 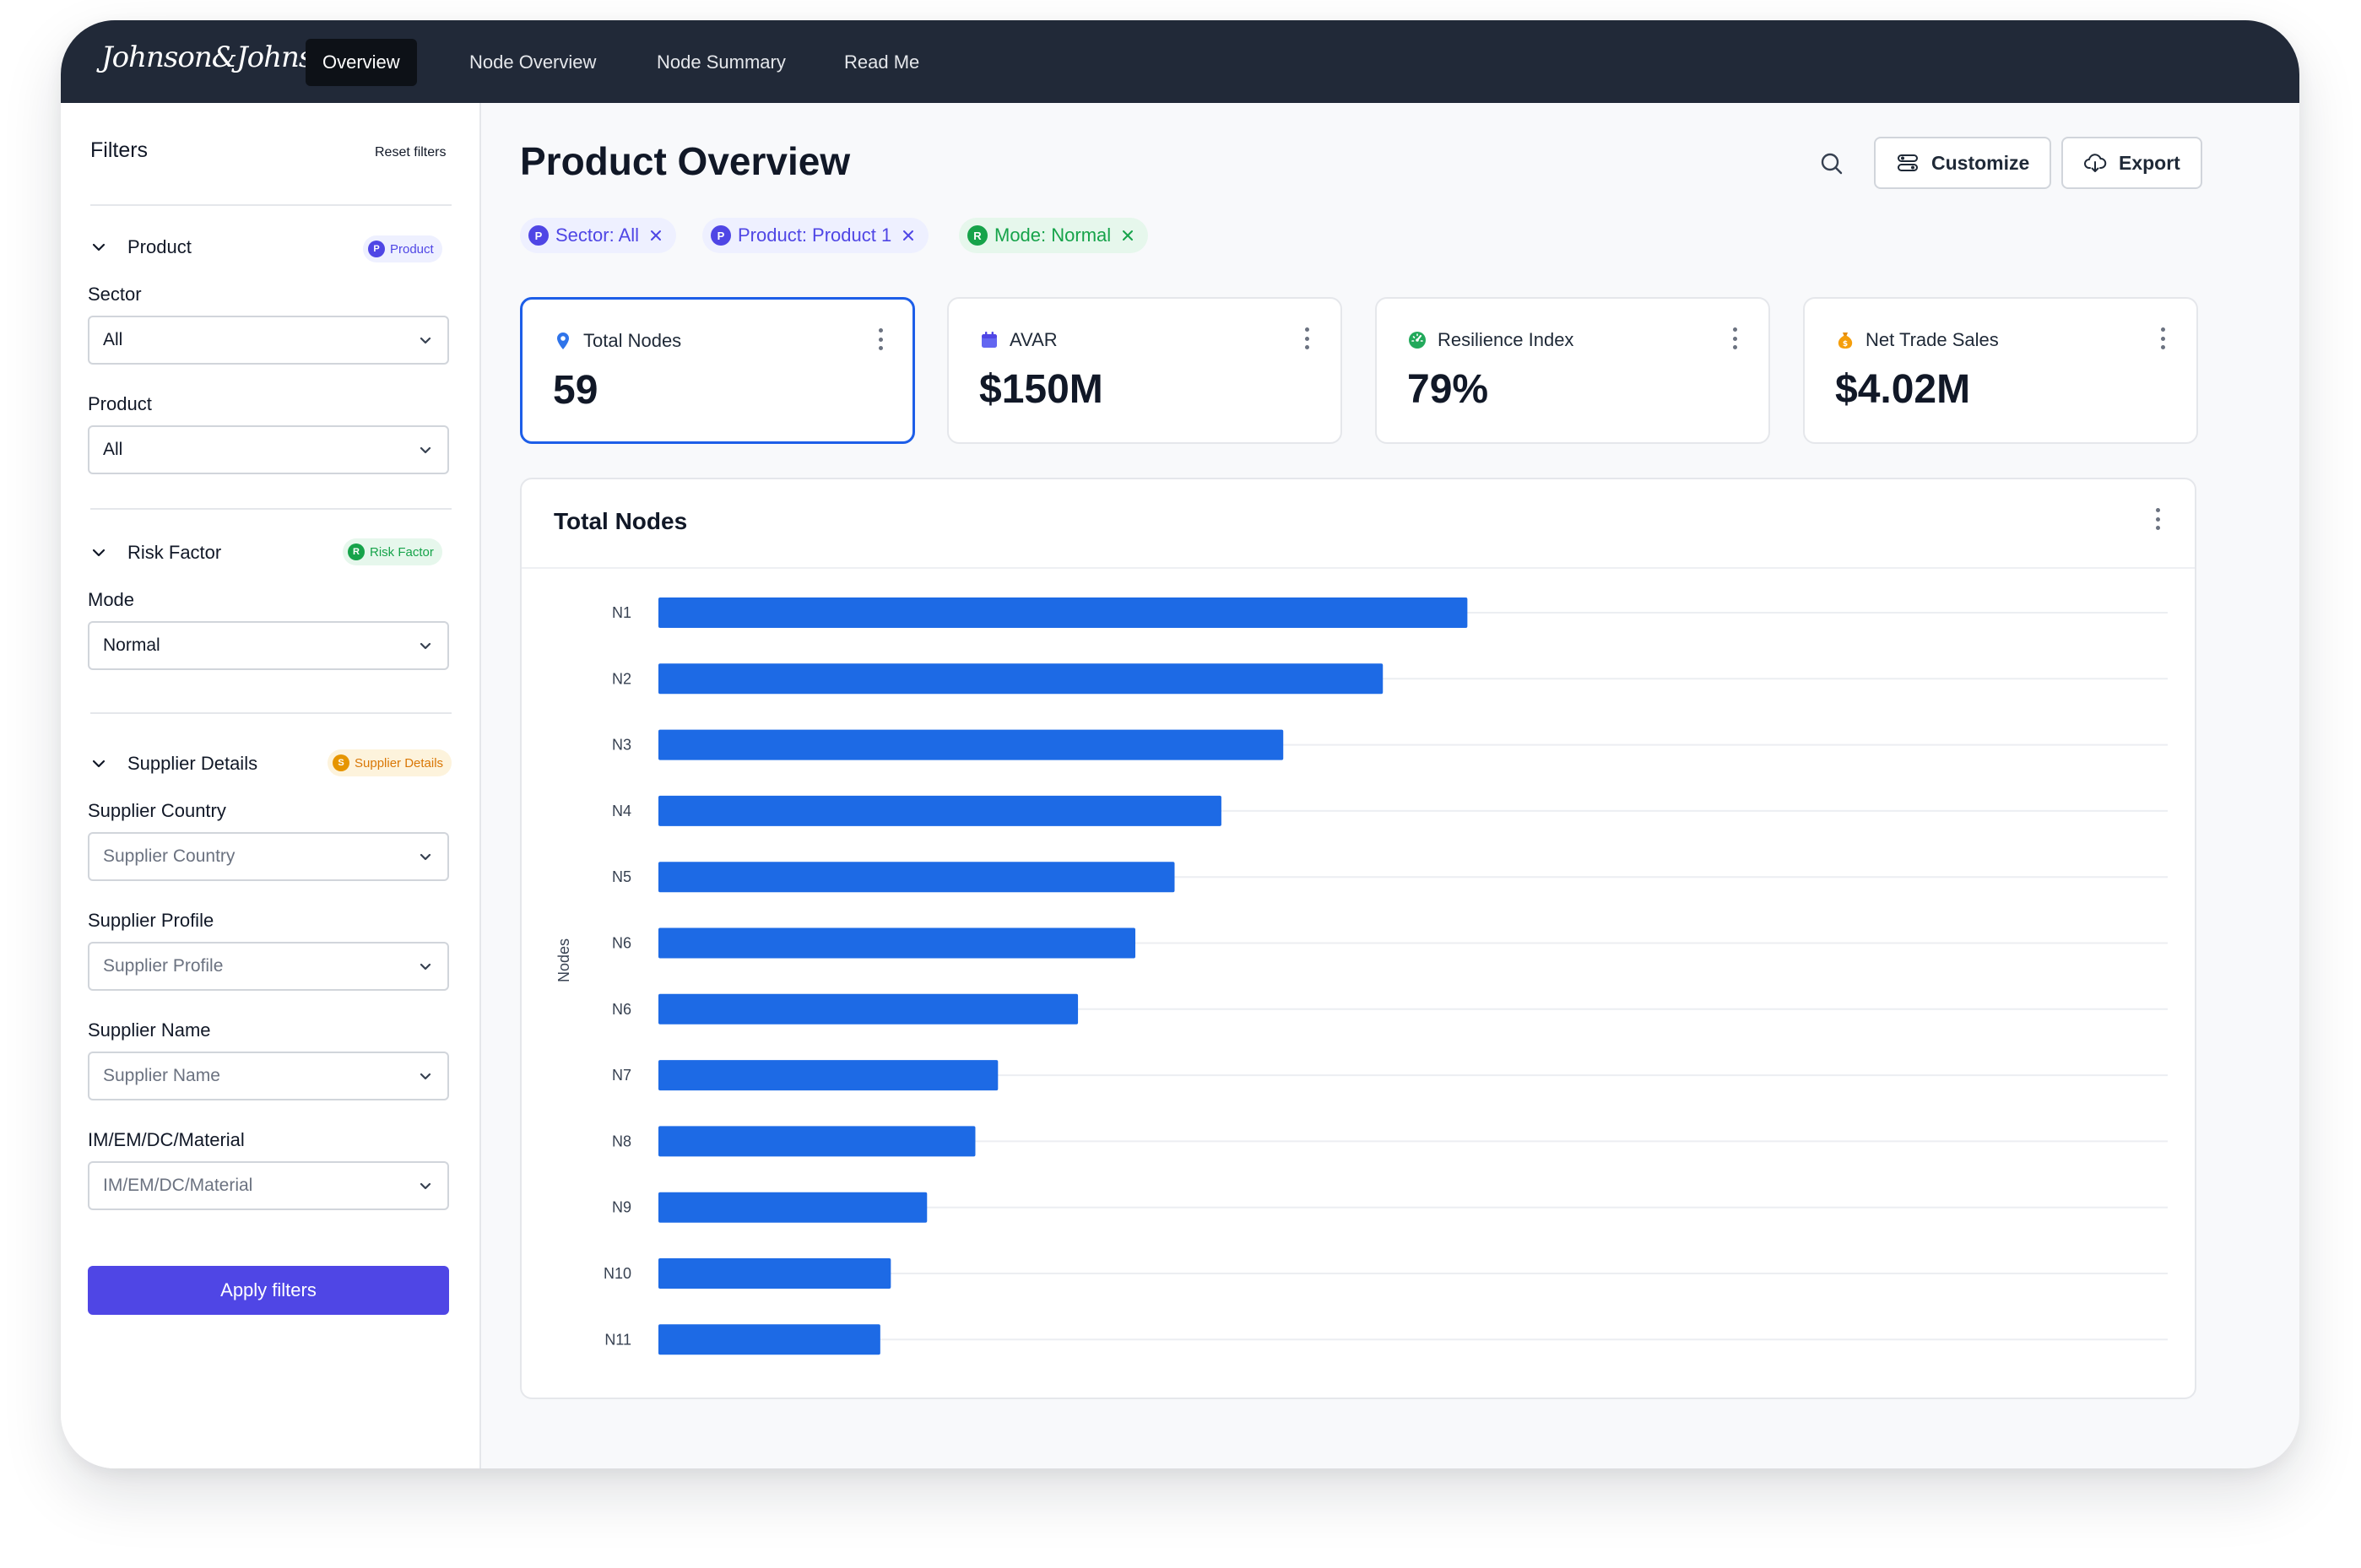 I want to click on kpi-label: Resilience Index, so click(x=1506, y=339).